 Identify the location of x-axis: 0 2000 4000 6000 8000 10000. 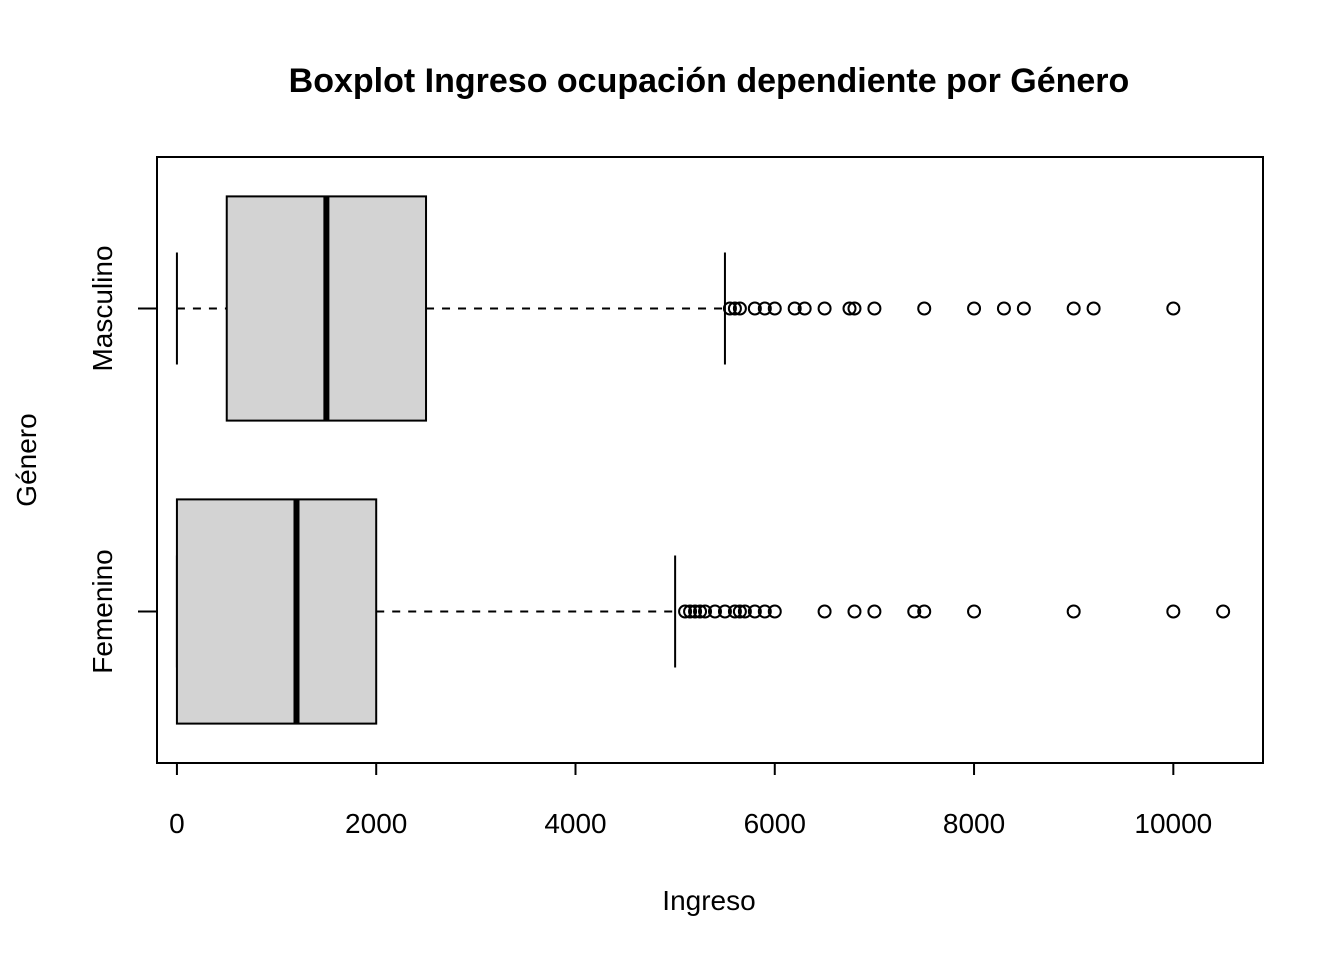
(690, 800).